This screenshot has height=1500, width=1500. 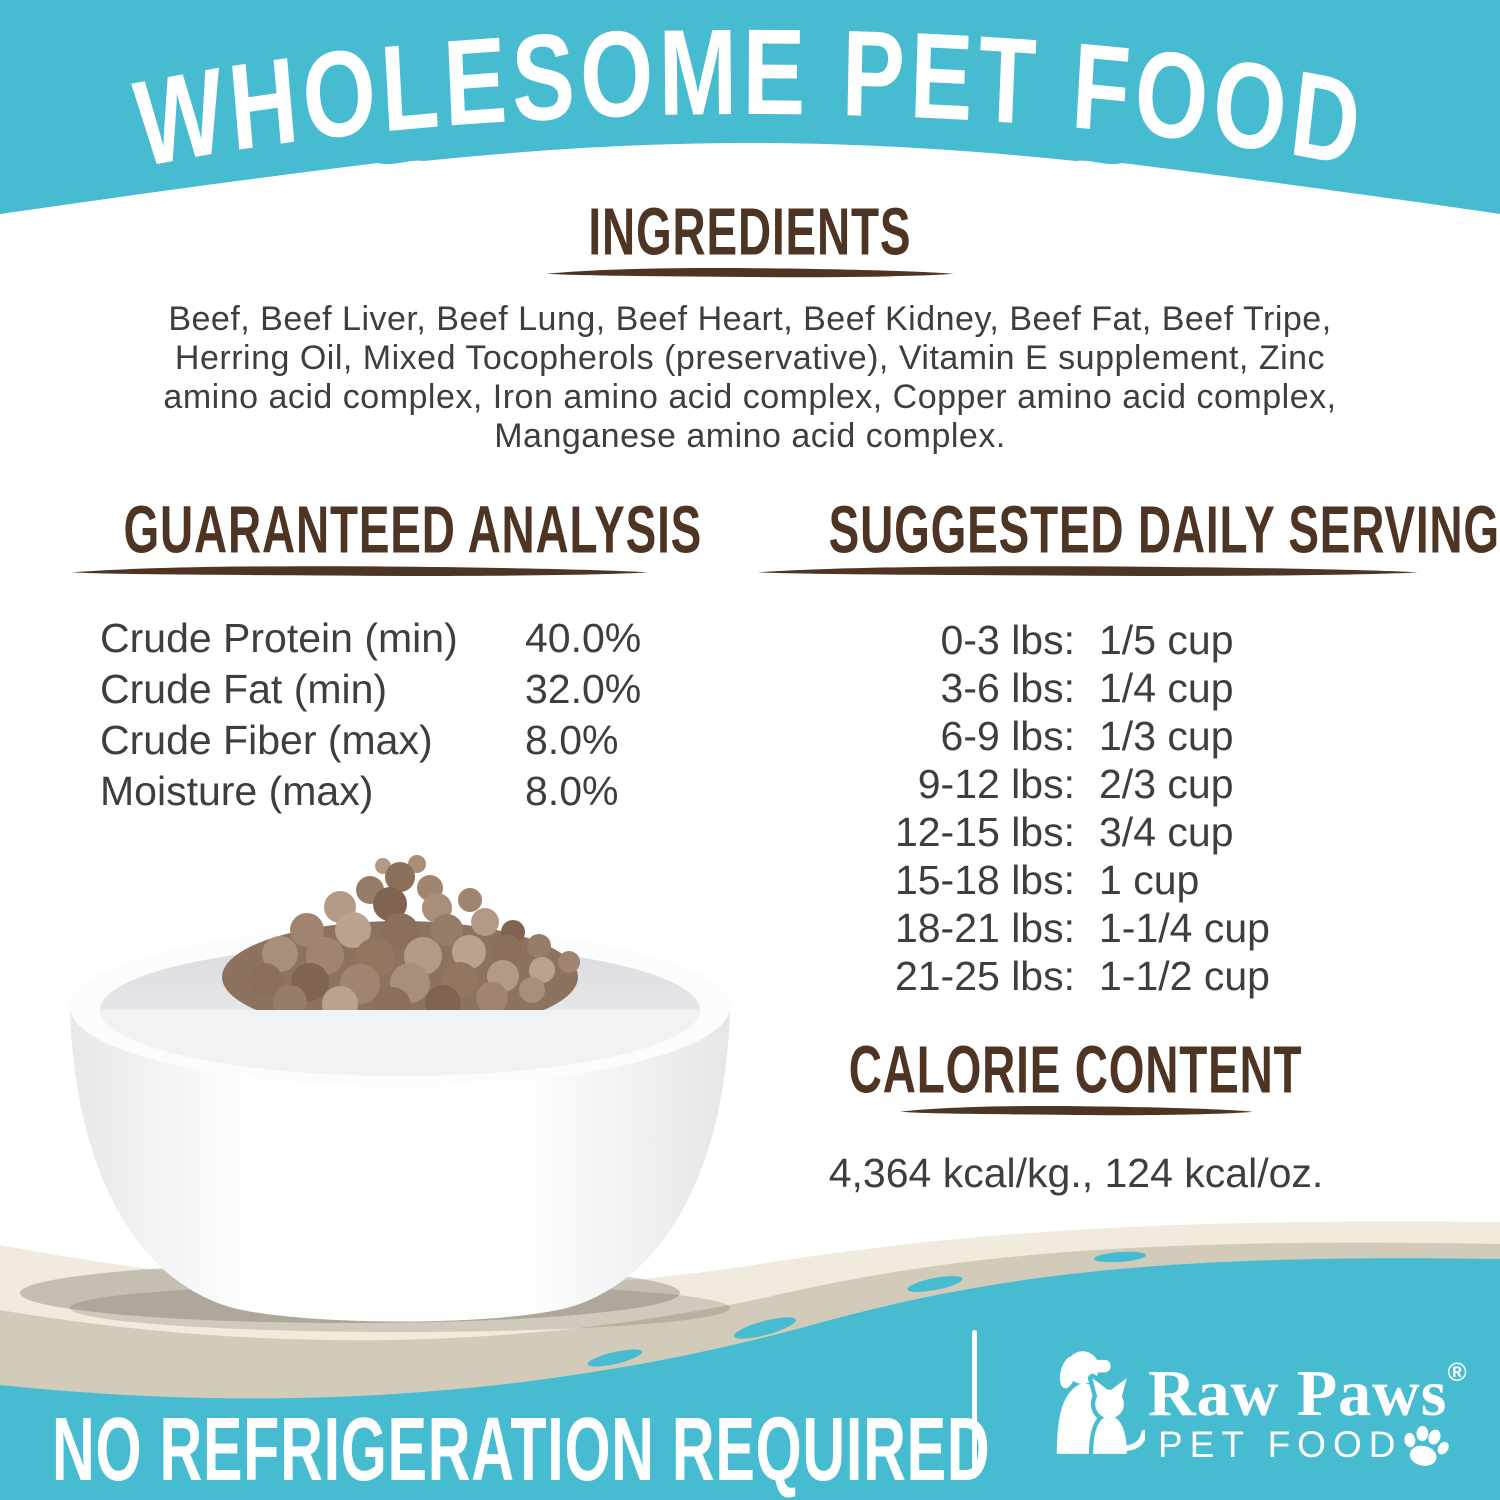 I want to click on kibble-pile, so click(x=401, y=944).